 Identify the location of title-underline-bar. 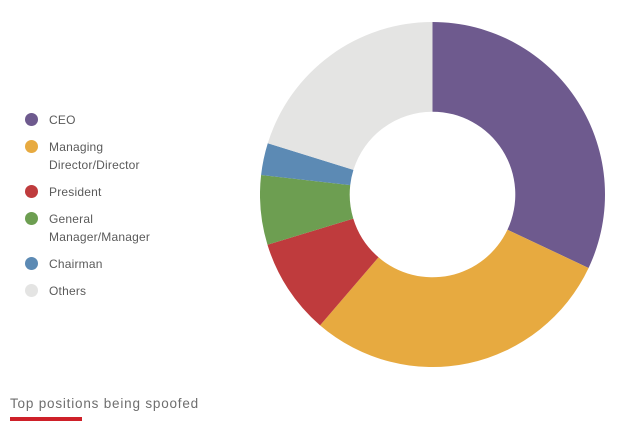
(46, 419).